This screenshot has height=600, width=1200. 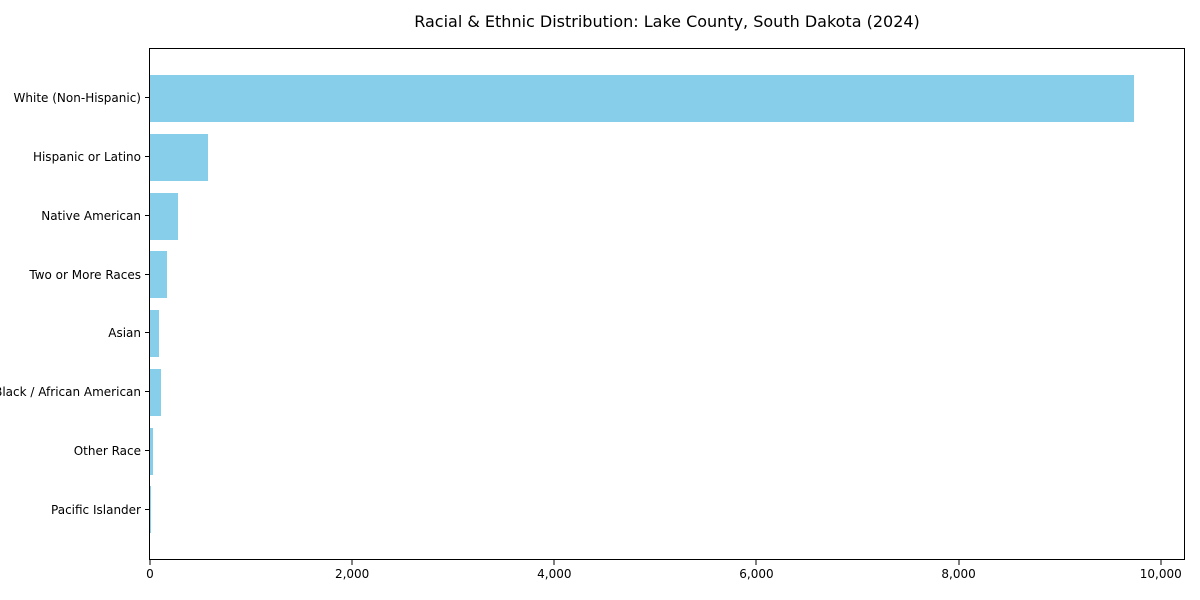 What do you see at coordinates (85, 274) in the screenshot?
I see `y-tick-label: Two or More Races` at bounding box center [85, 274].